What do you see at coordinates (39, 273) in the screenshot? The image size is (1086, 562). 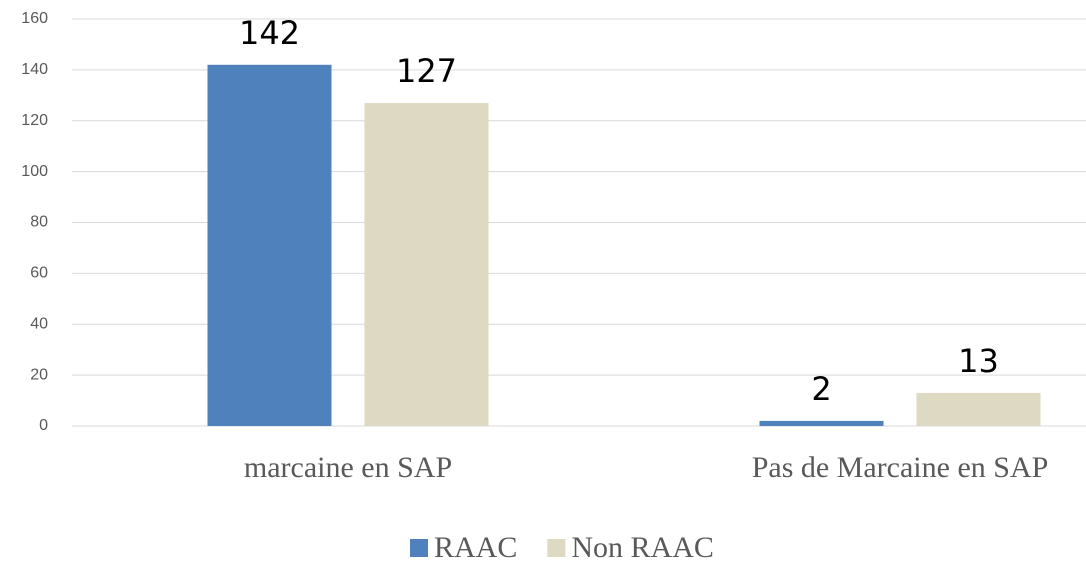 I see `y-tick-label: 60` at bounding box center [39, 273].